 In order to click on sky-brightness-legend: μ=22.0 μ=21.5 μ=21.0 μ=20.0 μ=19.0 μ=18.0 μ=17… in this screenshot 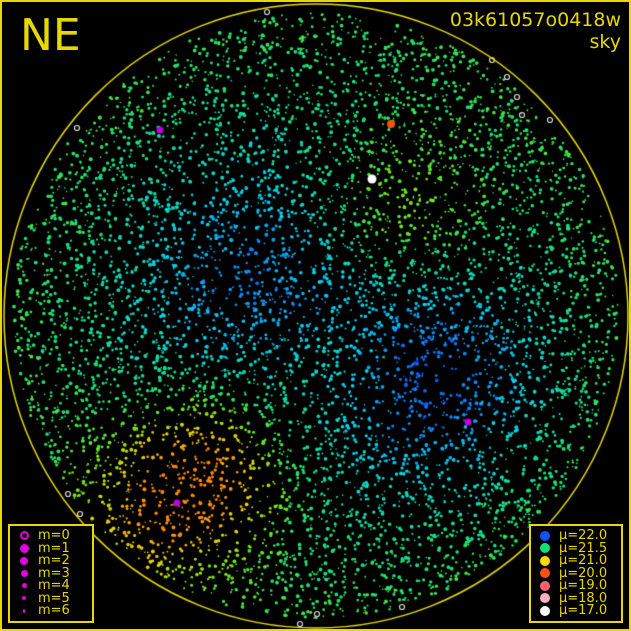, I will do `click(576, 573)`.